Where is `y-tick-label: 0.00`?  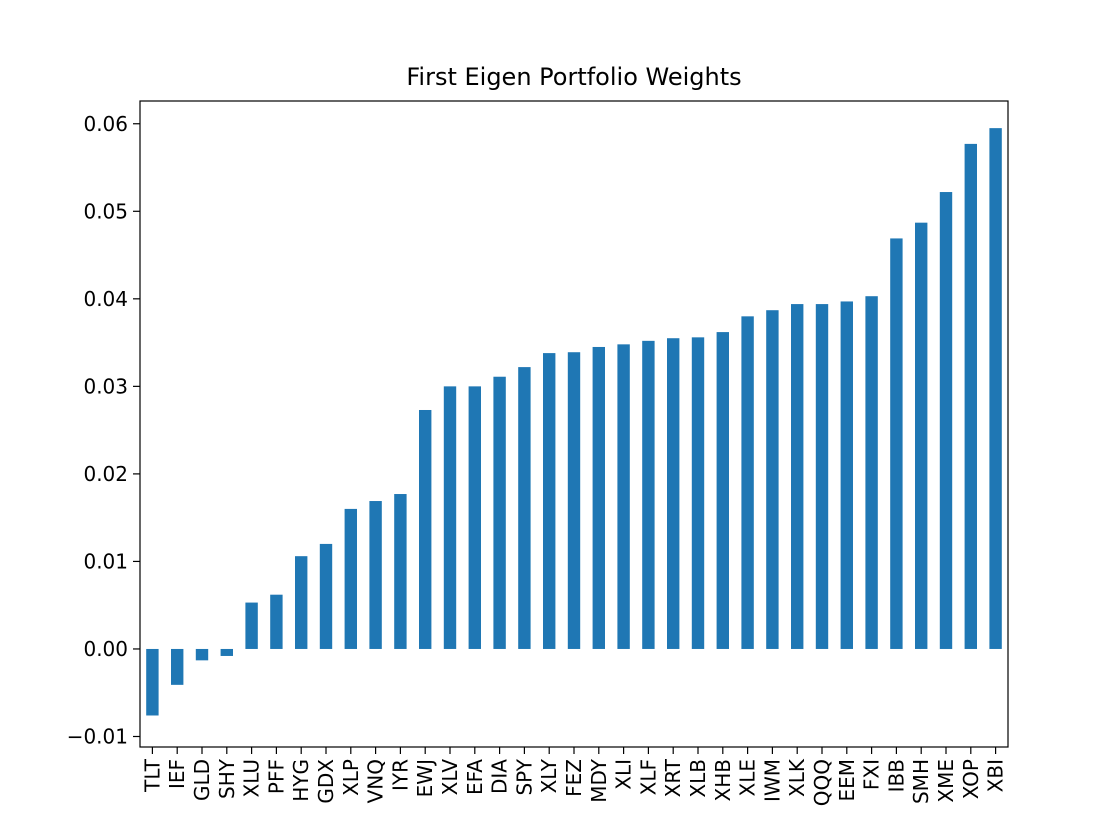
y-tick-label: 0.00 is located at coordinates (105, 649).